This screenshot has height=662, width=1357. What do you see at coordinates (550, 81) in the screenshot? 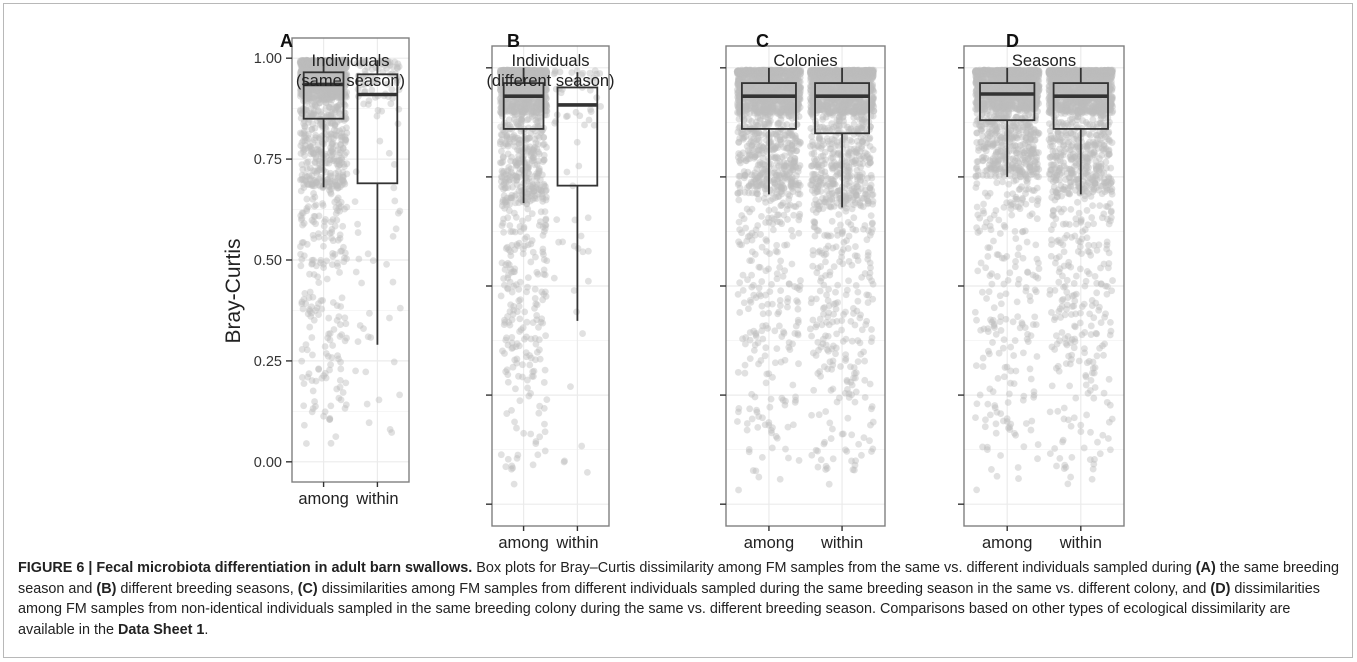
I see `panel-title-line: (different season)` at bounding box center [550, 81].